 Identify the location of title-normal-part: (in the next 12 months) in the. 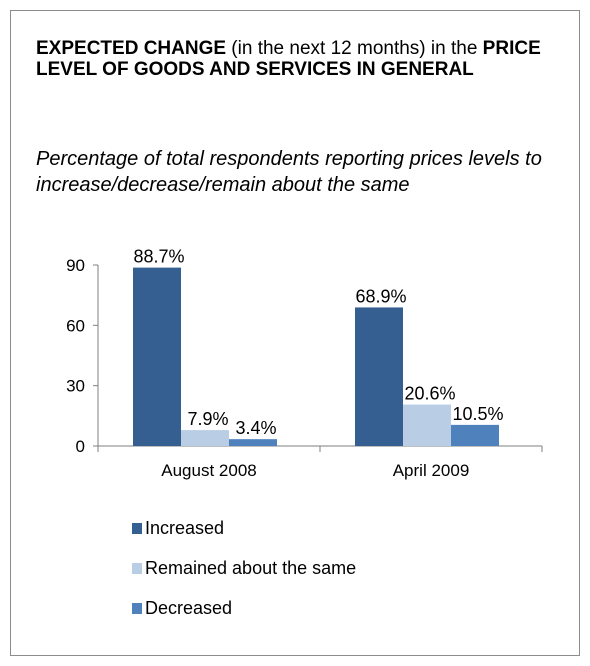
(354, 48).